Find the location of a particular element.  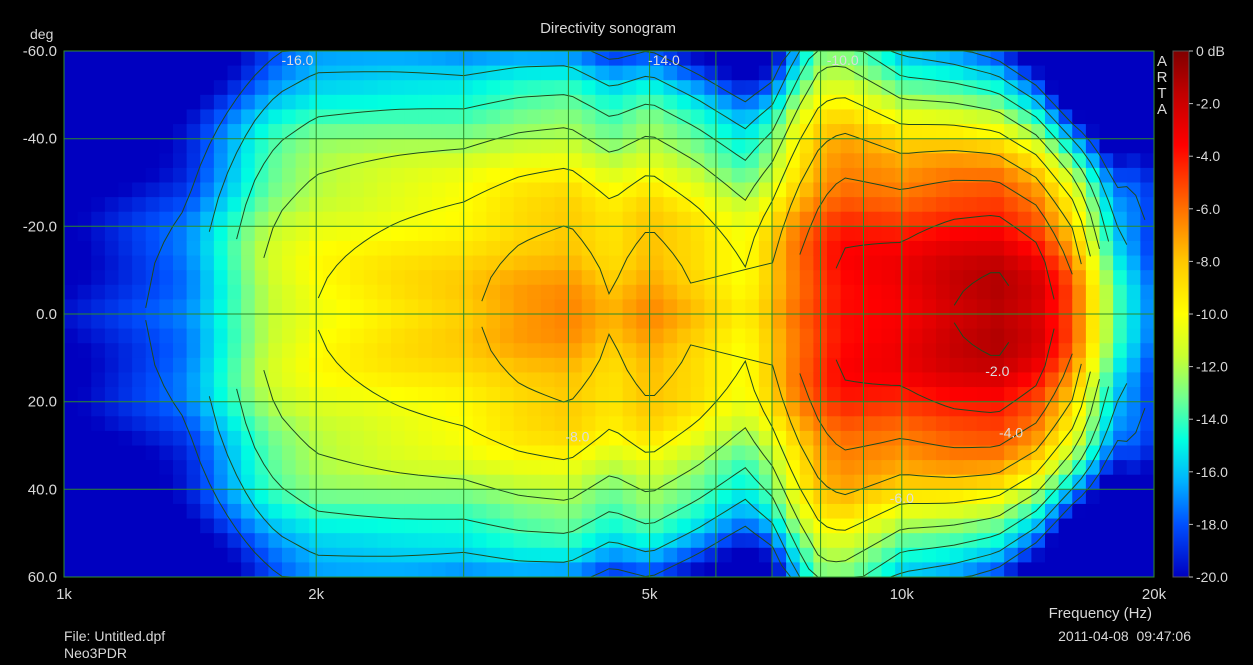

x-tick-label: 5k is located at coordinates (650, 594).